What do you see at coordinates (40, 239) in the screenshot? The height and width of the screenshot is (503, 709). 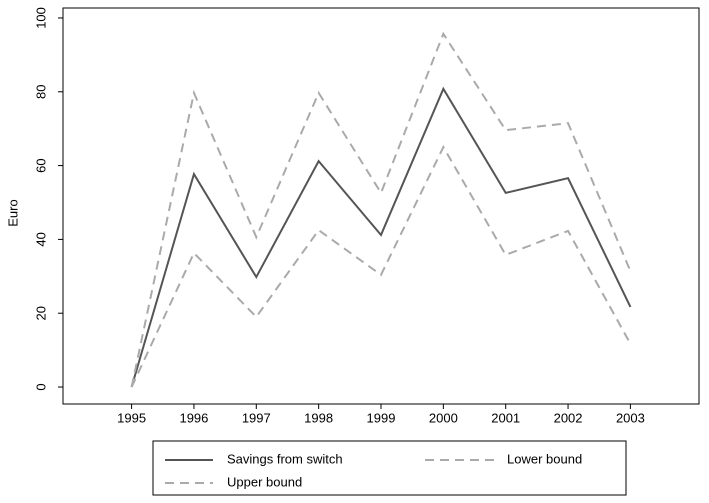 I see `y-tick-label: 40` at bounding box center [40, 239].